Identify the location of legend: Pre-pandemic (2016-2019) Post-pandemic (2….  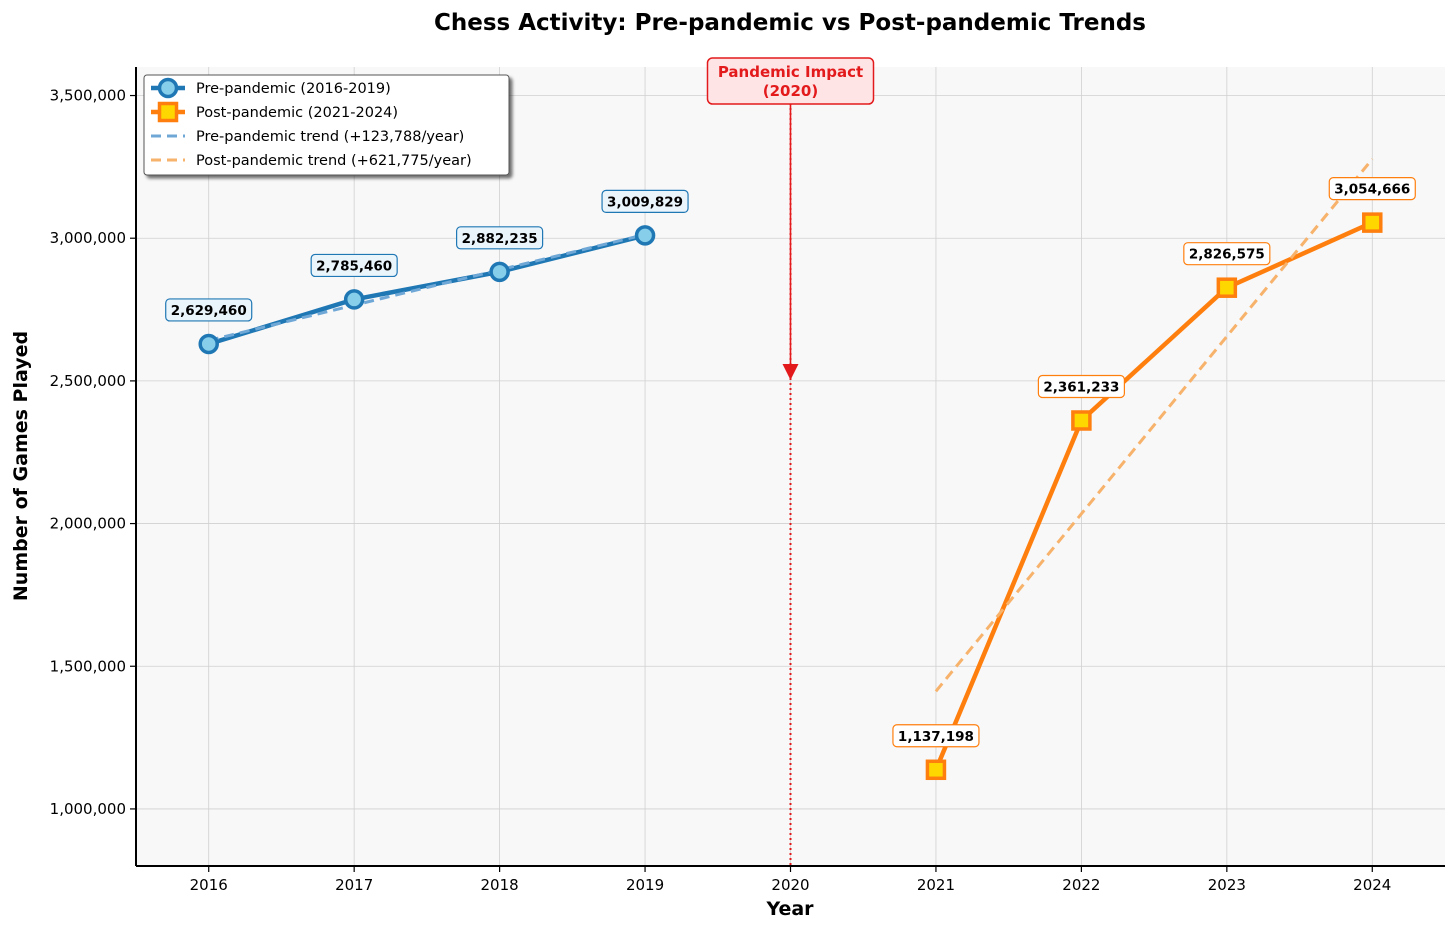
(326, 125).